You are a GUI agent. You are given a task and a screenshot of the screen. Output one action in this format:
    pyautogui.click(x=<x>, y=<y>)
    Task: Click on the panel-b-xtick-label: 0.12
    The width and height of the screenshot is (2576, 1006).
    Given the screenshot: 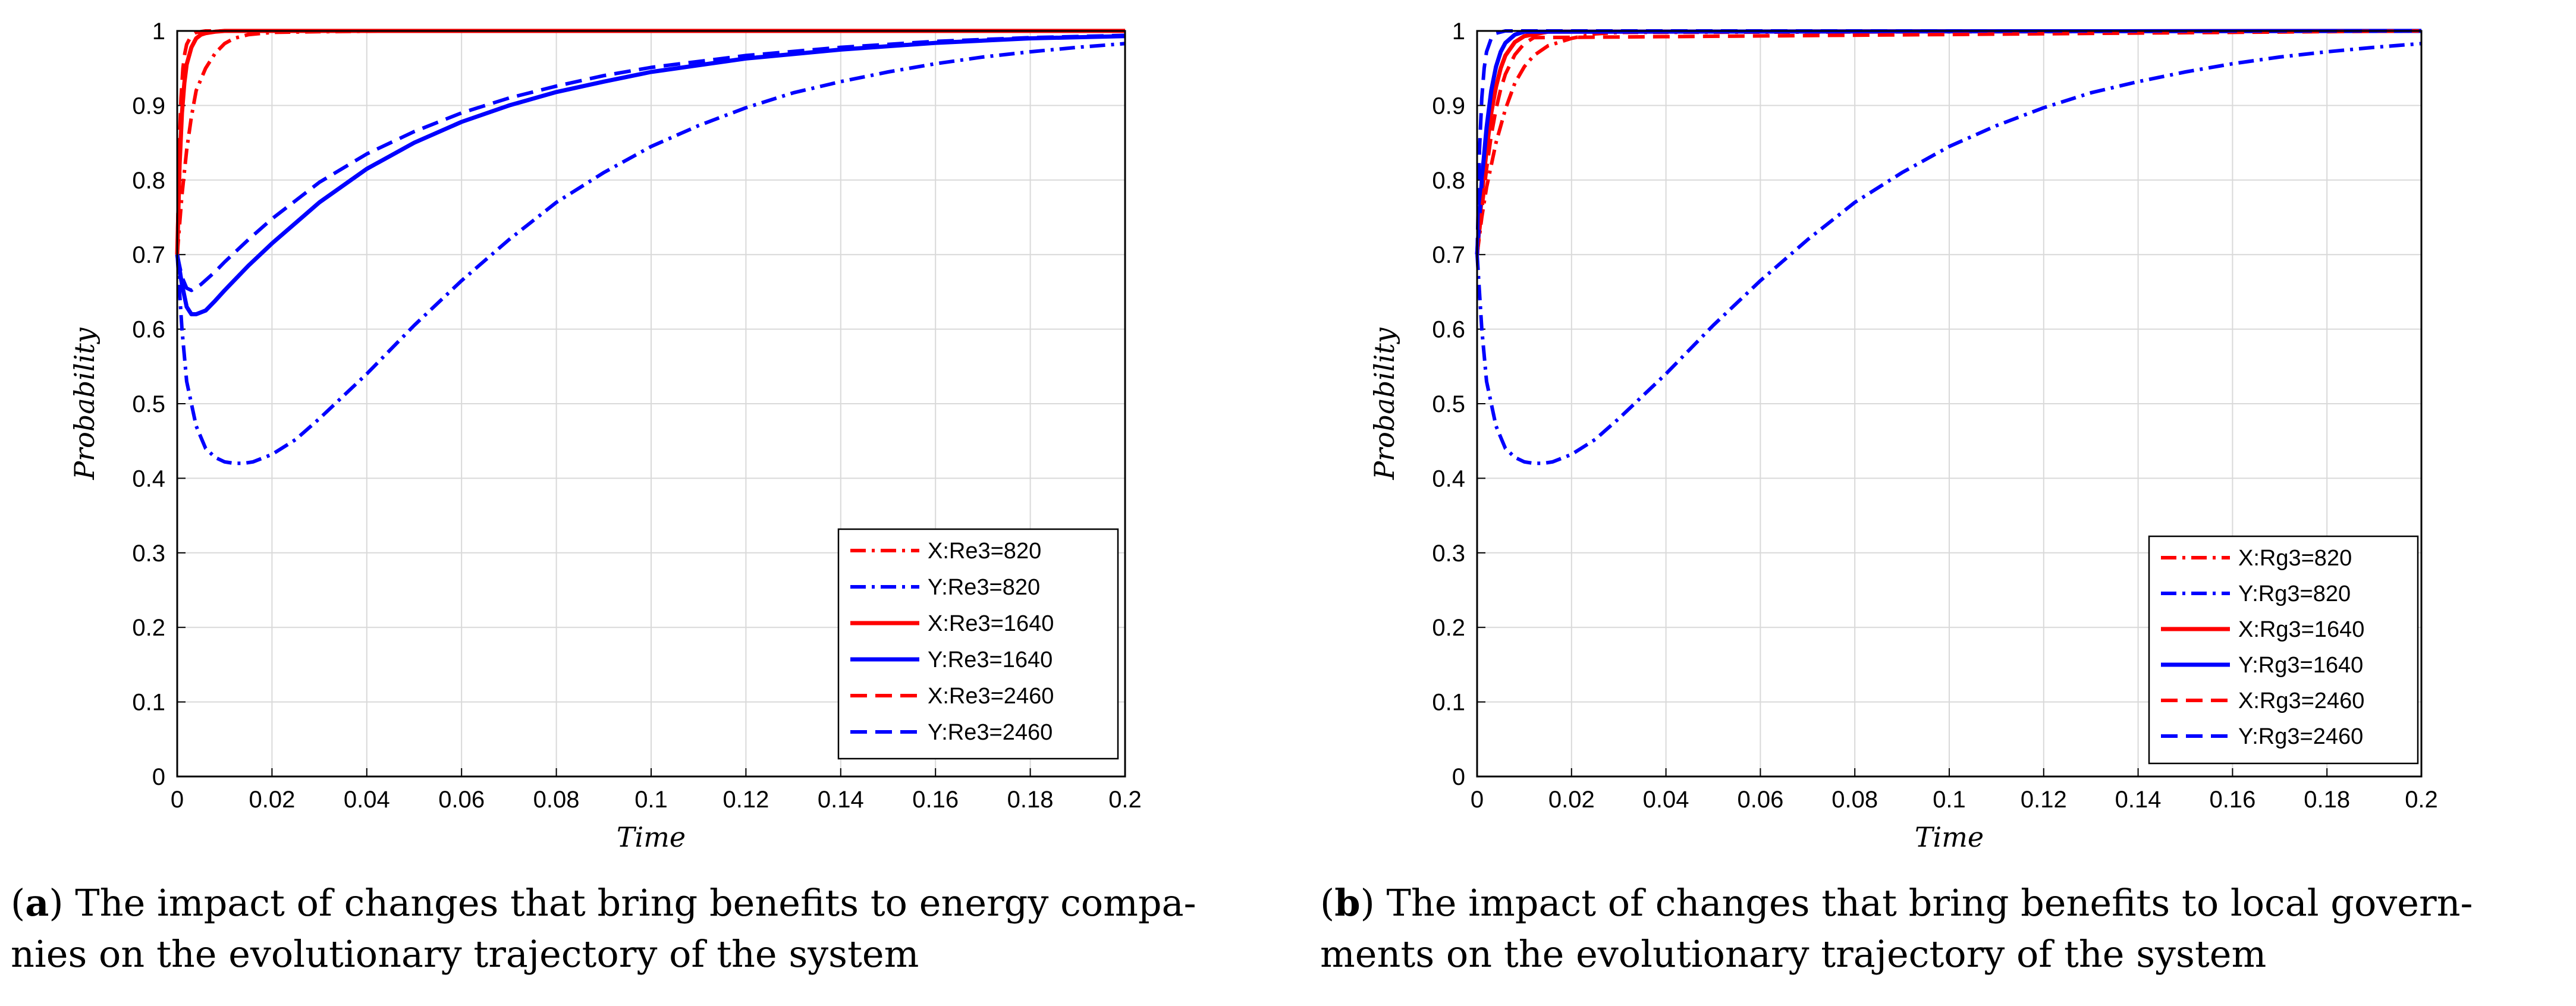 What is the action you would take?
    pyautogui.click(x=2044, y=800)
    